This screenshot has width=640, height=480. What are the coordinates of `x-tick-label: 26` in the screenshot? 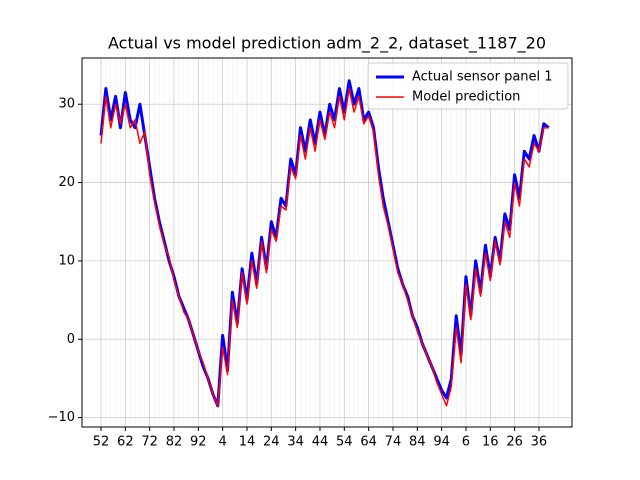 It's located at (514, 442).